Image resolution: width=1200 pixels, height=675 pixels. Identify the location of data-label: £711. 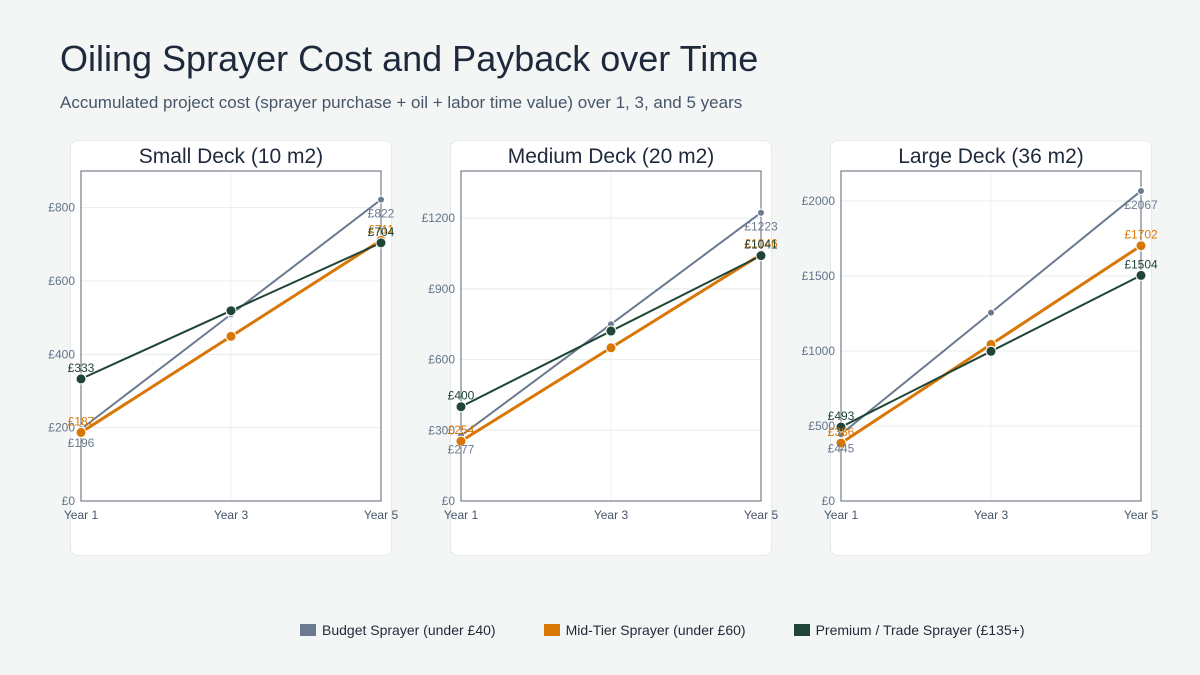
(381, 229).